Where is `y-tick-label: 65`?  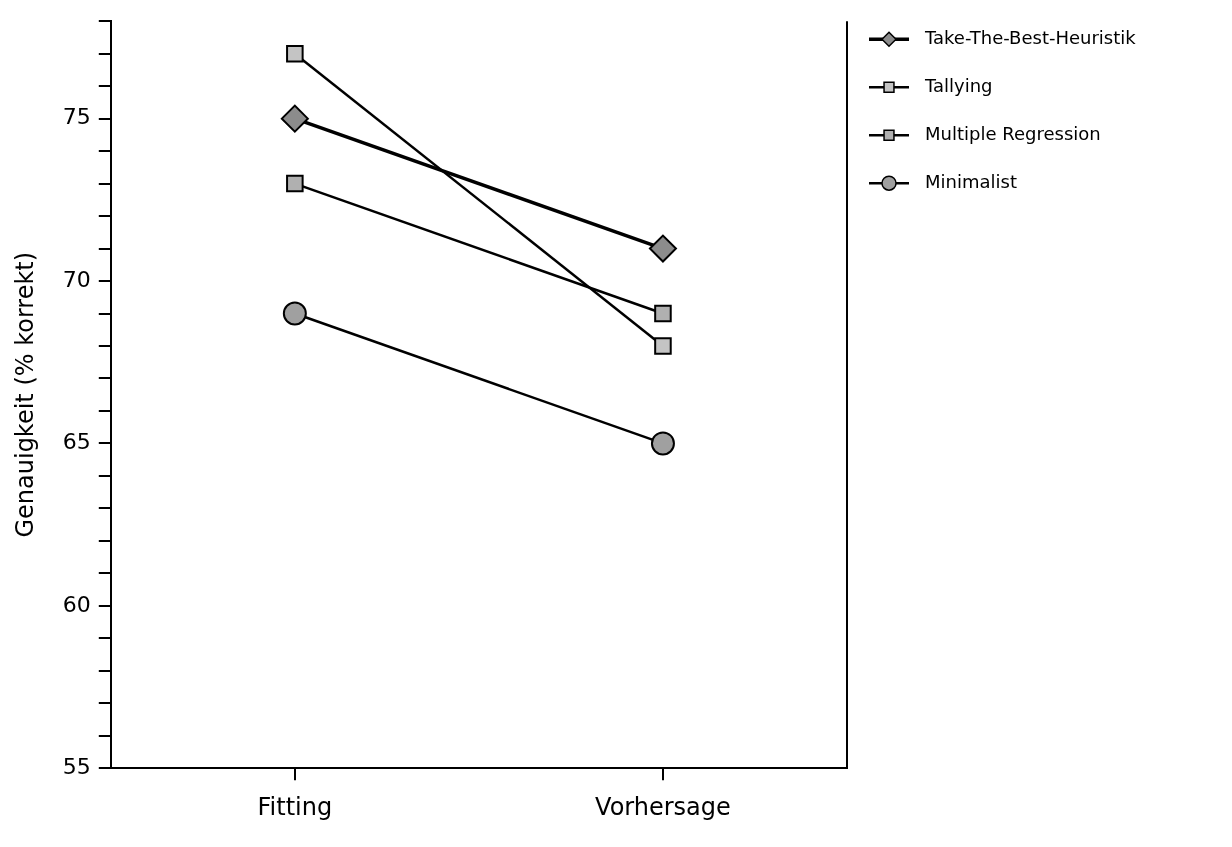 y-tick-label: 65 is located at coordinates (76, 442).